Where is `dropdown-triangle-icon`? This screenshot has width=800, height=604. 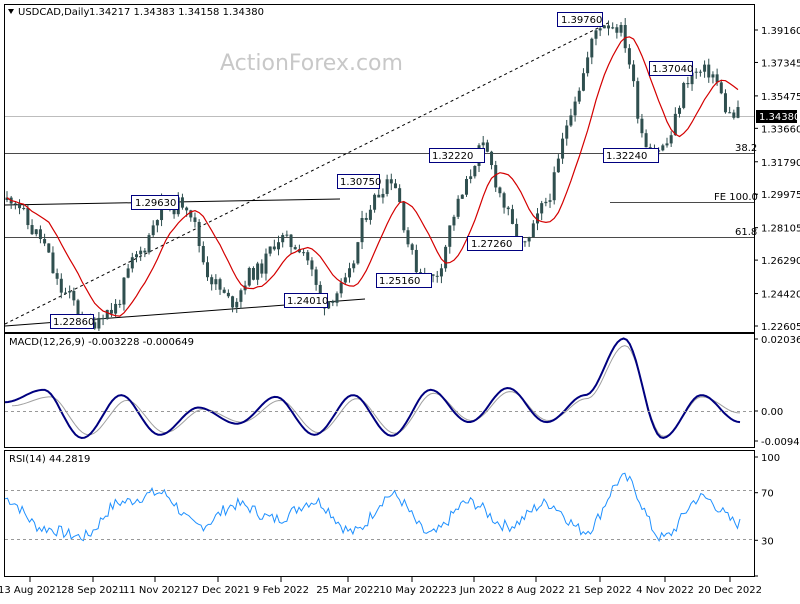 dropdown-triangle-icon is located at coordinates (11, 11).